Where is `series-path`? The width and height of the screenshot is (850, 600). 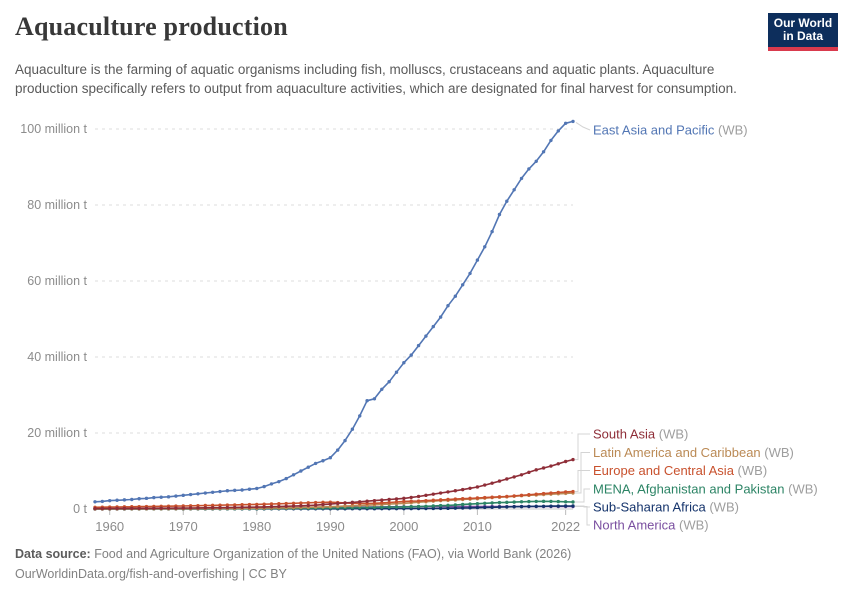
series-path is located at coordinates (334, 499).